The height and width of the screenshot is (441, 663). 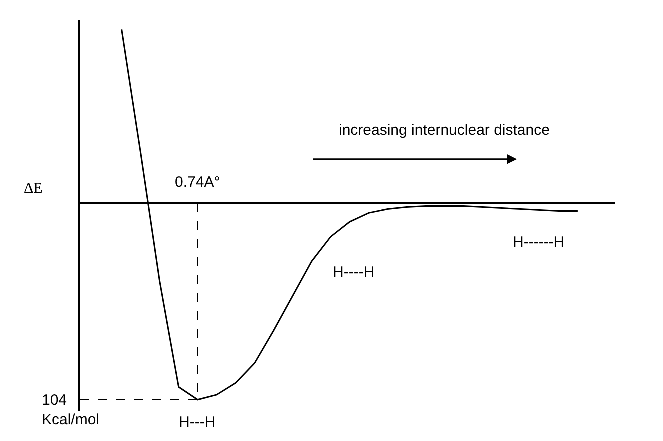 What do you see at coordinates (71, 410) in the screenshot?
I see `ref-line-label: 104 Kcal/mol` at bounding box center [71, 410].